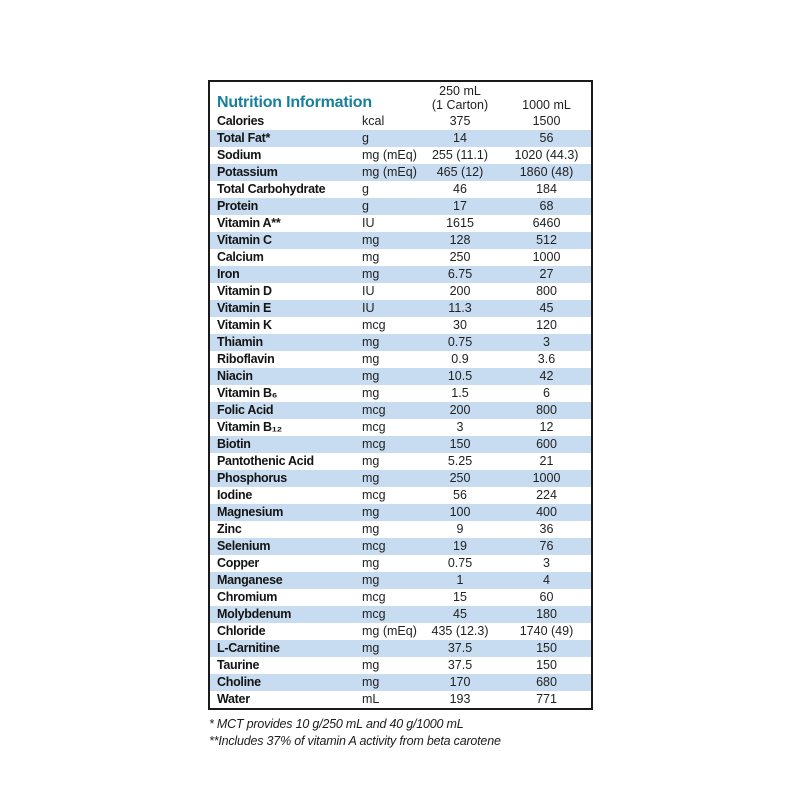 Image resolution: width=800 pixels, height=800 pixels. Describe the element at coordinates (400, 614) in the screenshot. I see `table-row: Molybdenum mcg 45 180` at that location.